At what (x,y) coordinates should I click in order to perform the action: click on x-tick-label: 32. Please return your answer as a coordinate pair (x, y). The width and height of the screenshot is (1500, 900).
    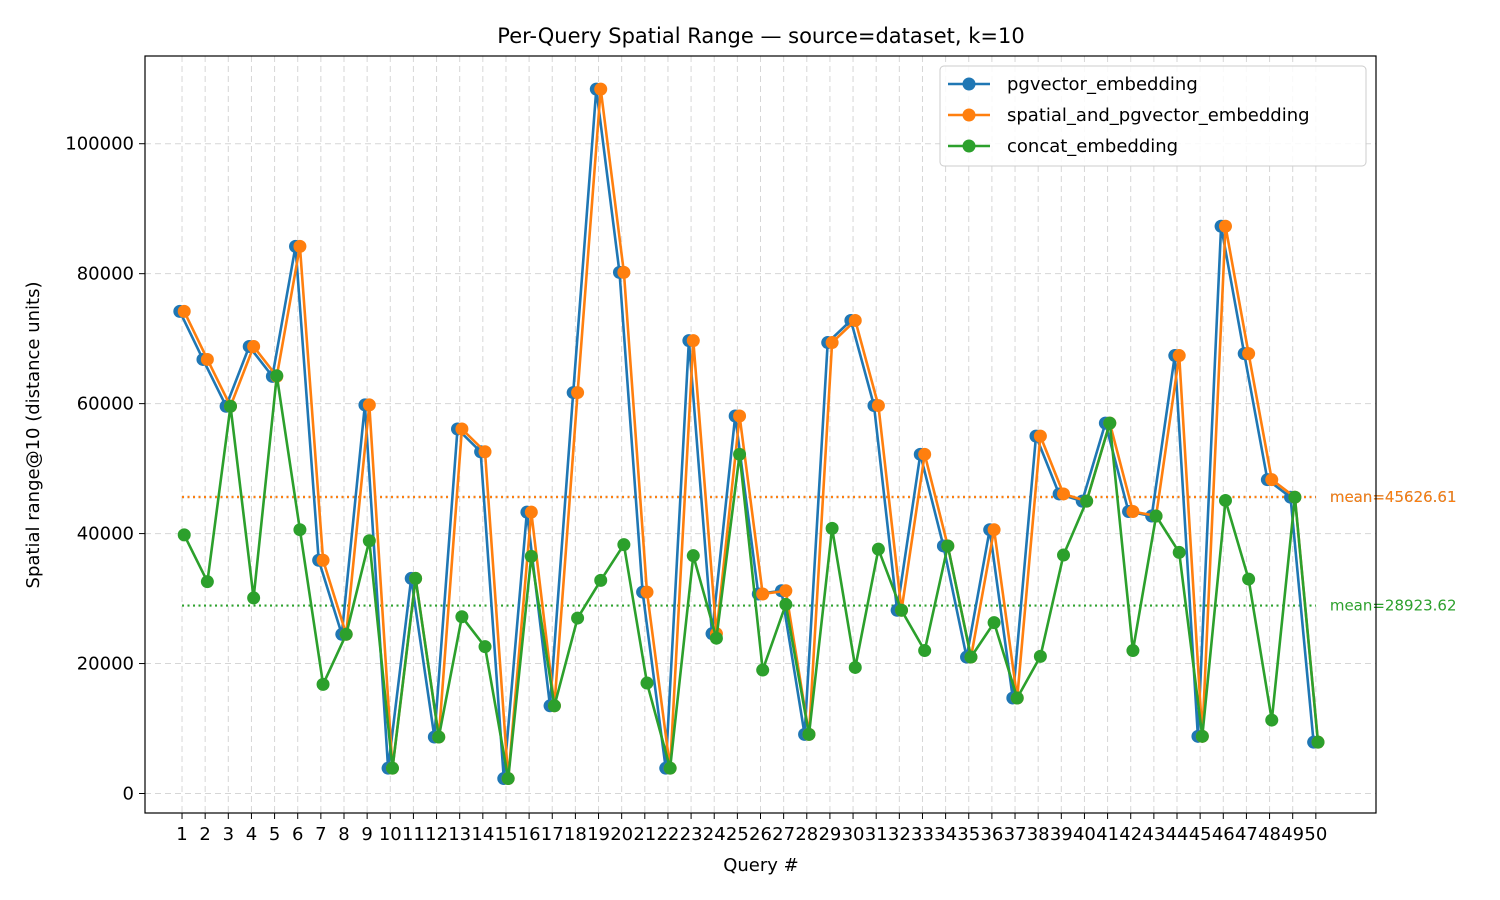
    Looking at the image, I should click on (899, 834).